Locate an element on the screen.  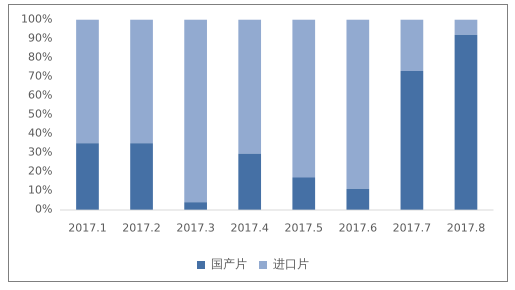
legend-label: 进口片 is located at coordinates (291, 264).